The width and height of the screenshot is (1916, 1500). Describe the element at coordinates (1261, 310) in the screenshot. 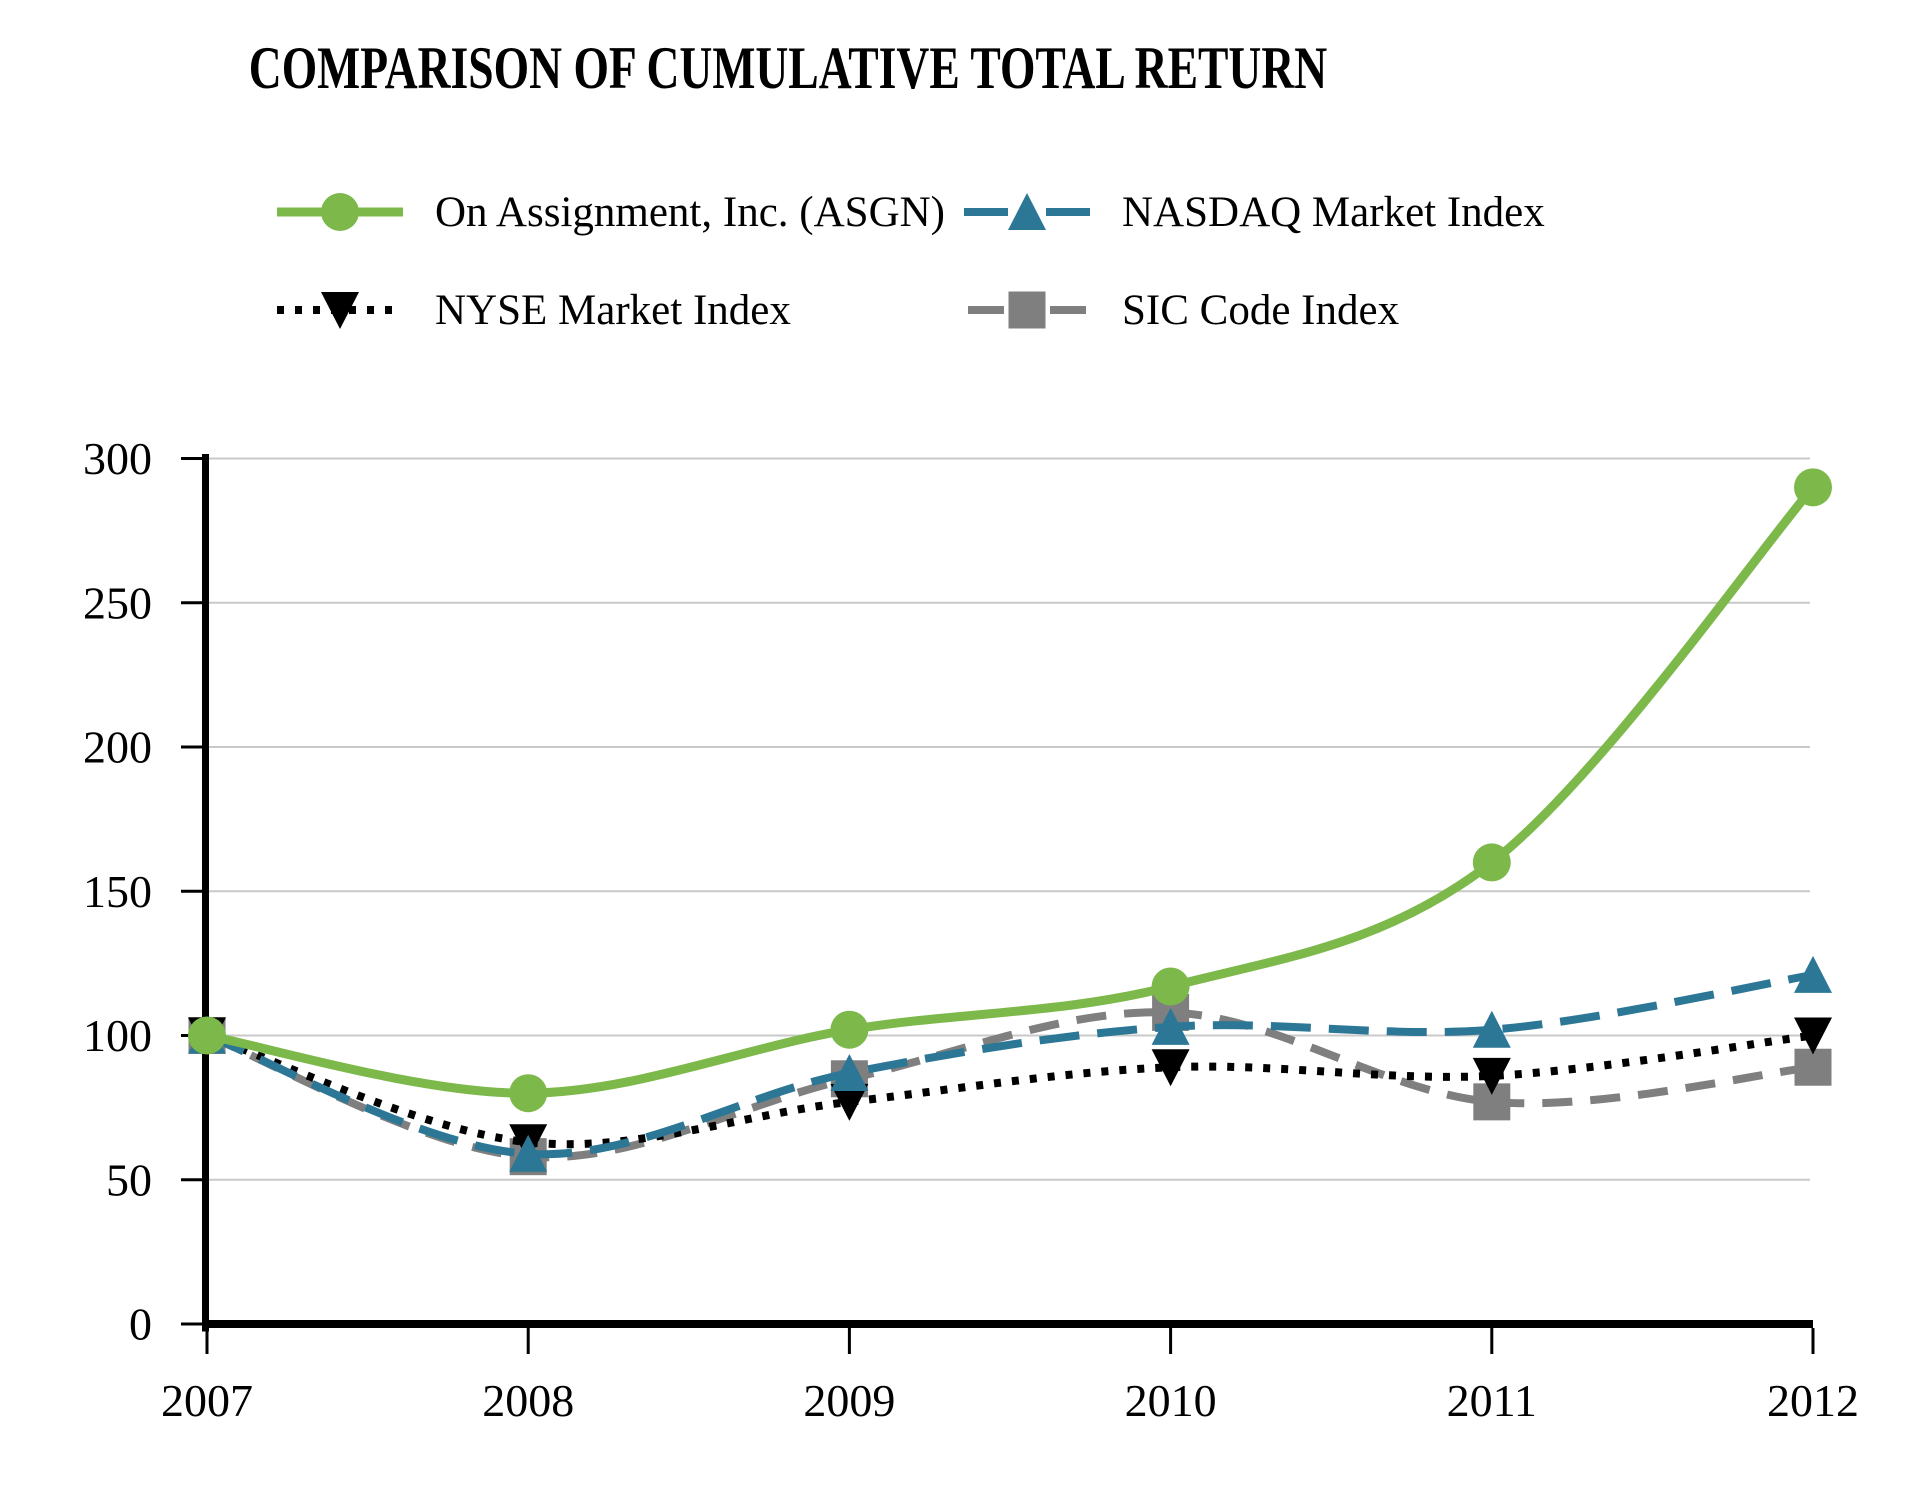

I see `legend-label-sic: SIC Code Index` at that location.